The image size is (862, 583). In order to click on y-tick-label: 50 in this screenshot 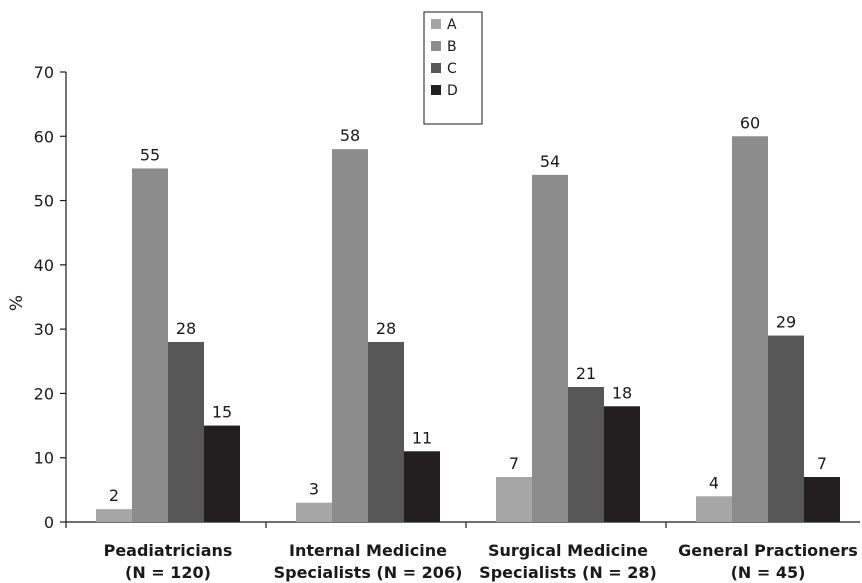, I will do `click(44, 201)`.